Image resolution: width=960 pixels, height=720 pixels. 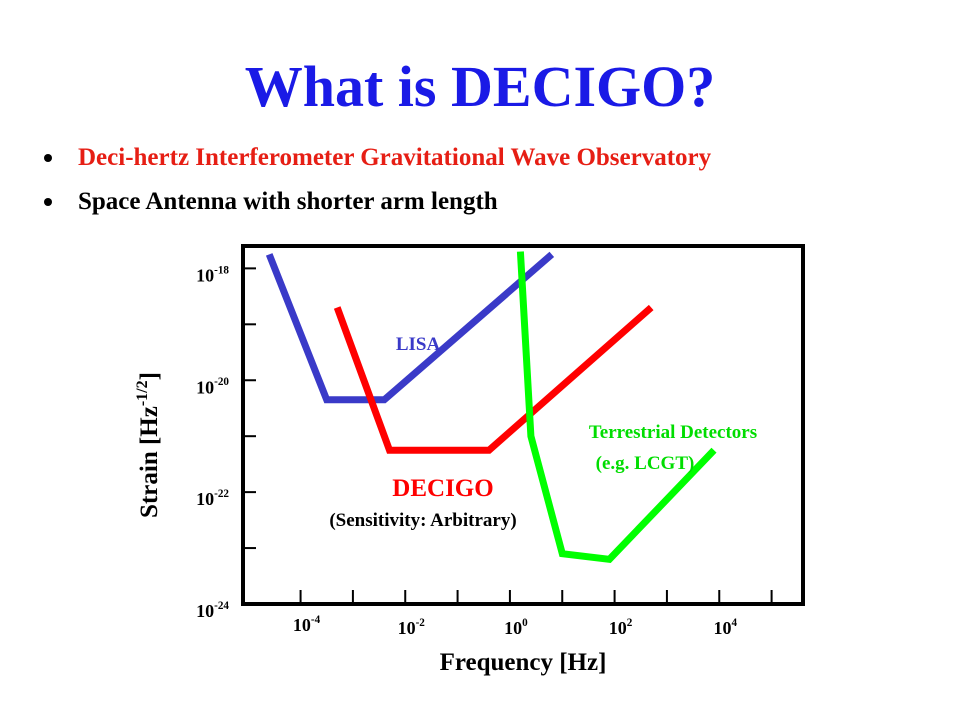 I want to click on decigo-note: (Sensitivity: Arbitrary), so click(x=422, y=520).